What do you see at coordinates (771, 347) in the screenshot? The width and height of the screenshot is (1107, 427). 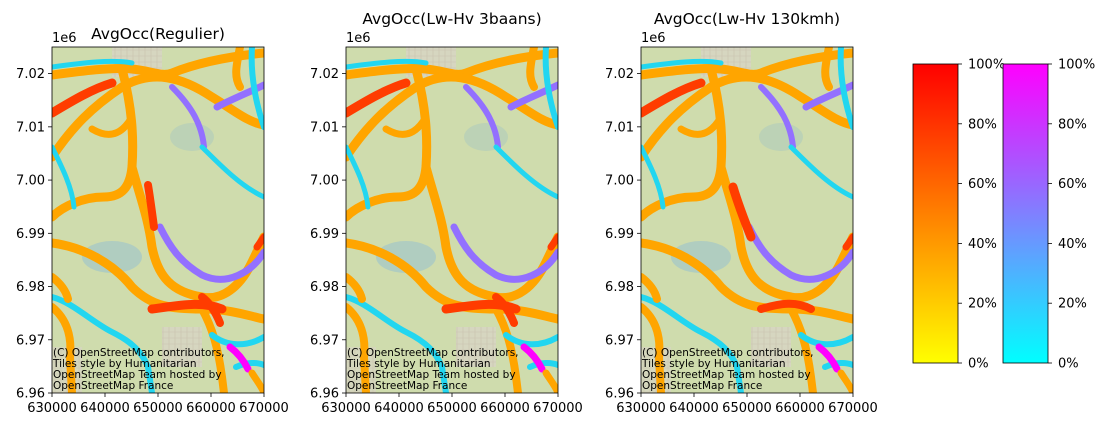 I see `urban-area` at bounding box center [771, 347].